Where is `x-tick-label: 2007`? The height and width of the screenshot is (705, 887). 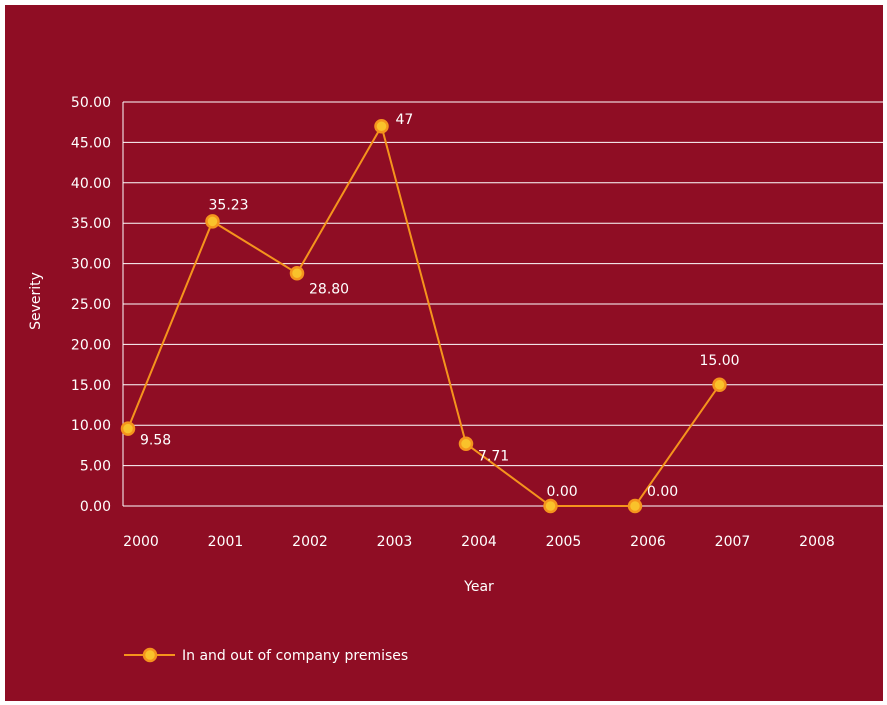
x-tick-label: 2007 is located at coordinates (733, 542).